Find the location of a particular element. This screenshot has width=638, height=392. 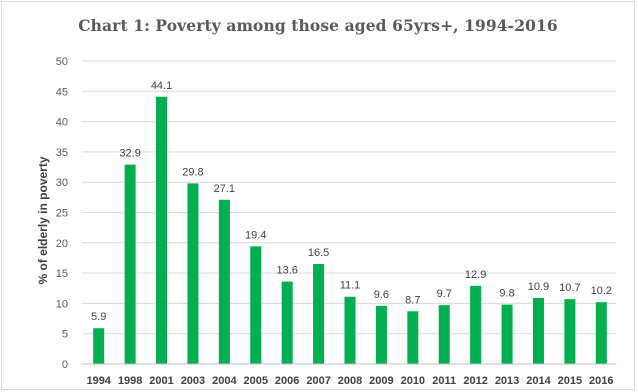

data-label-2013: 9.8 is located at coordinates (506, 294).